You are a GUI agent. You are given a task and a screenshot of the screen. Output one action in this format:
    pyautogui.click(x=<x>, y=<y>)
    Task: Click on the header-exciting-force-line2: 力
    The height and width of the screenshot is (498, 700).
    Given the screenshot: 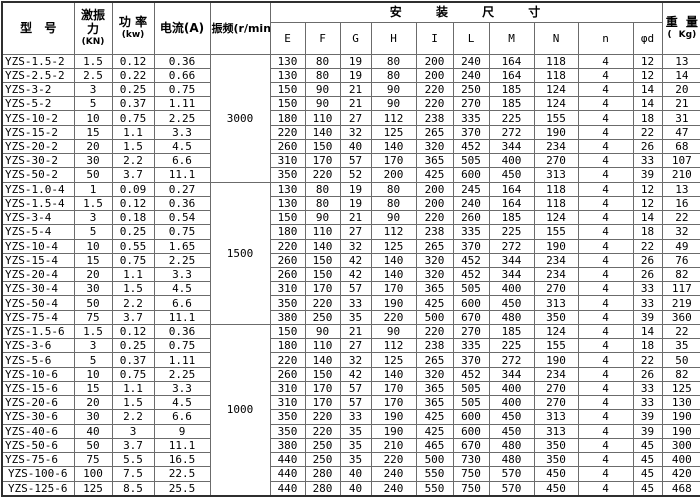 What is the action you would take?
    pyautogui.click(x=92, y=29)
    